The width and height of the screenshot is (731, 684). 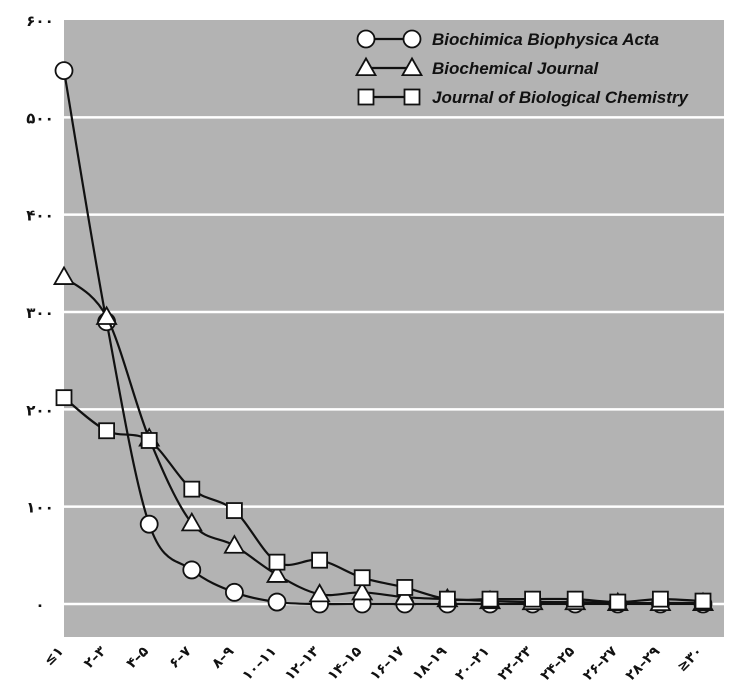 What do you see at coordinates (39, 216) in the screenshot?
I see `y-tick-label: ۴۰۰` at bounding box center [39, 216].